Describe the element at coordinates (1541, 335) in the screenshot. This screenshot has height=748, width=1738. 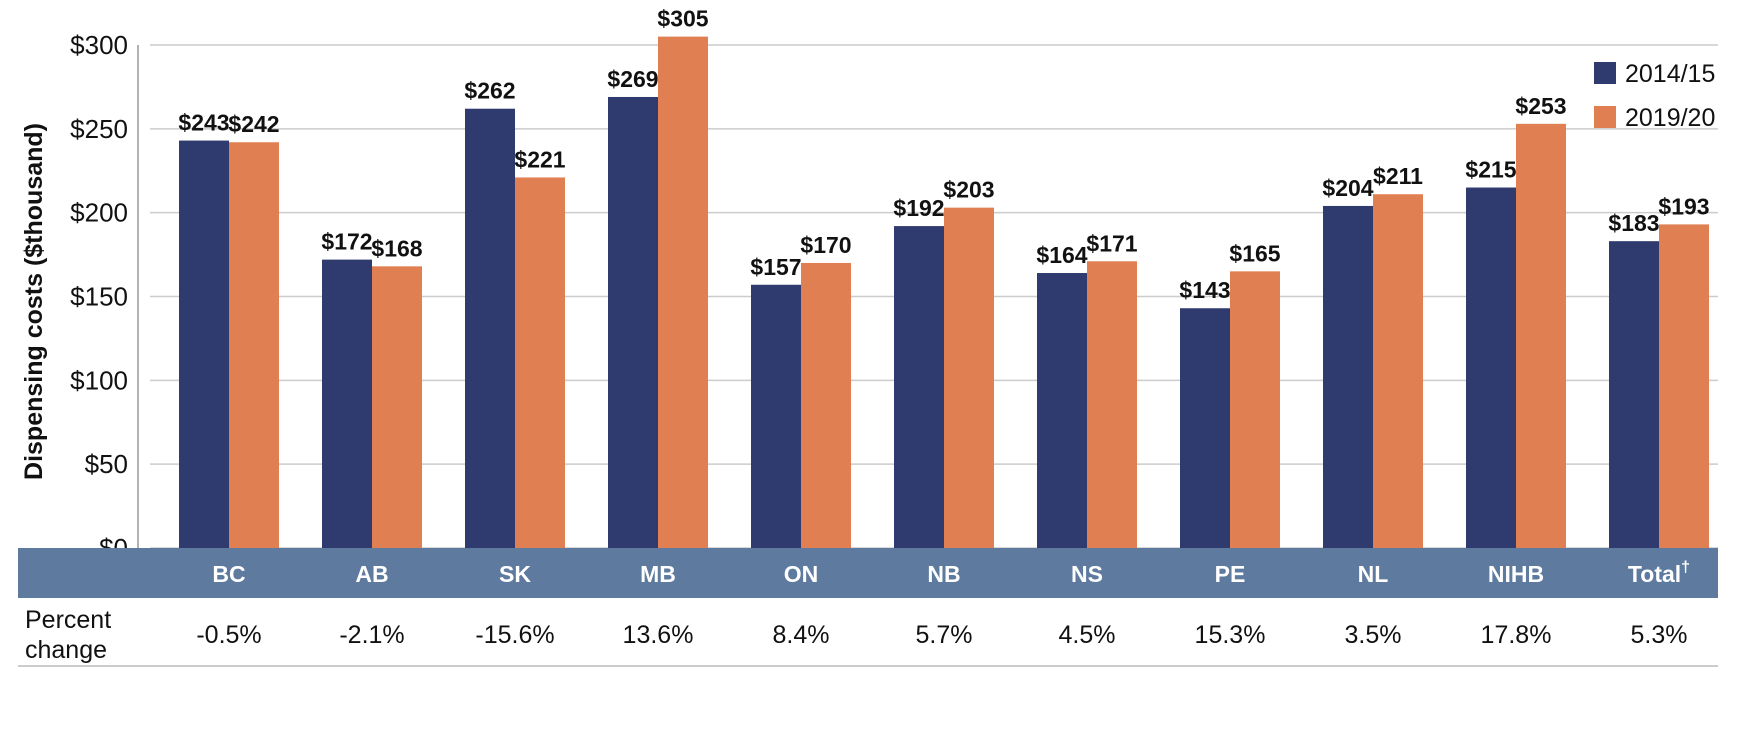
I see `bar-2019-20-nihb` at that location.